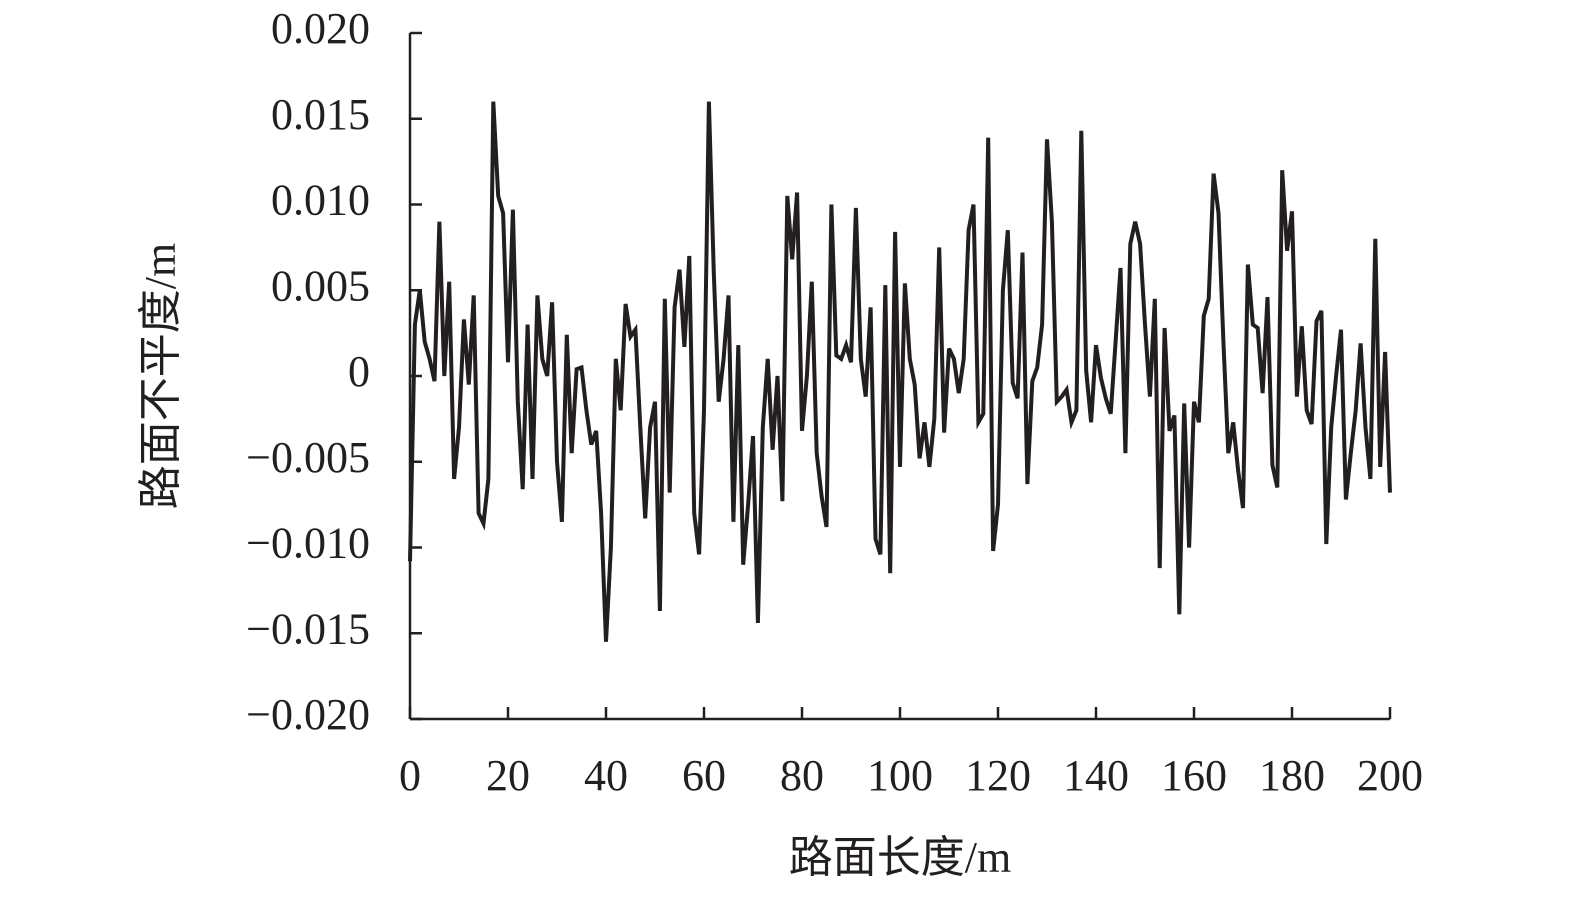 The height and width of the screenshot is (906, 1575). What do you see at coordinates (359, 371) in the screenshot?
I see `y-tick-label: 0` at bounding box center [359, 371].